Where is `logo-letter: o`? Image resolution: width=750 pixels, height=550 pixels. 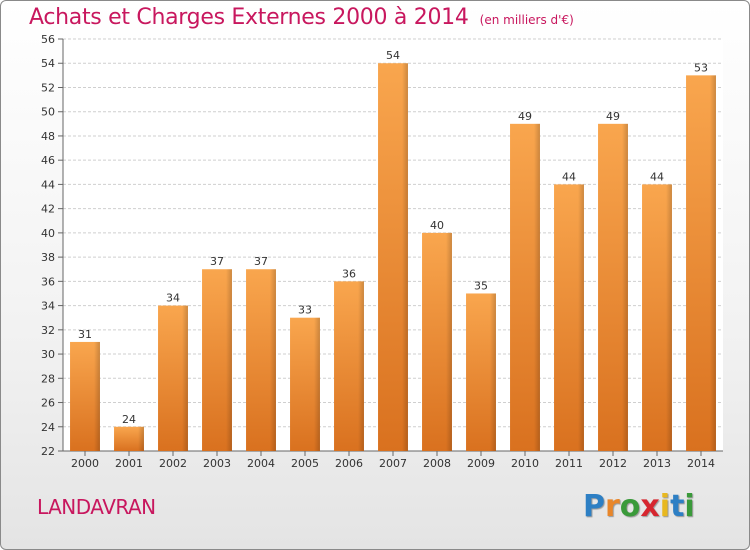
logo-letter: o is located at coordinates (630, 506).